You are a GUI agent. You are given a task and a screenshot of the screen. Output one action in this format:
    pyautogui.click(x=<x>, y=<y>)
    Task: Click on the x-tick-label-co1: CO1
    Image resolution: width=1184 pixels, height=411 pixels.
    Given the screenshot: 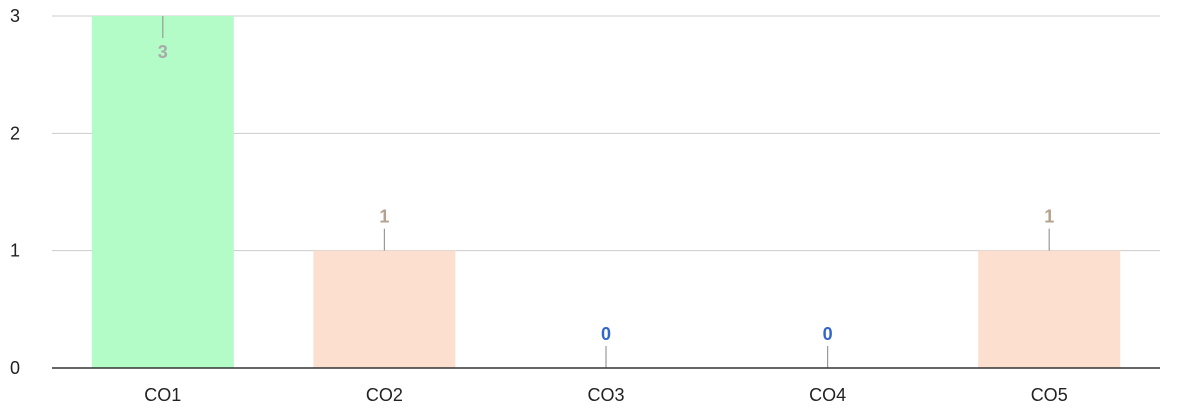 What is the action you would take?
    pyautogui.click(x=162, y=395)
    